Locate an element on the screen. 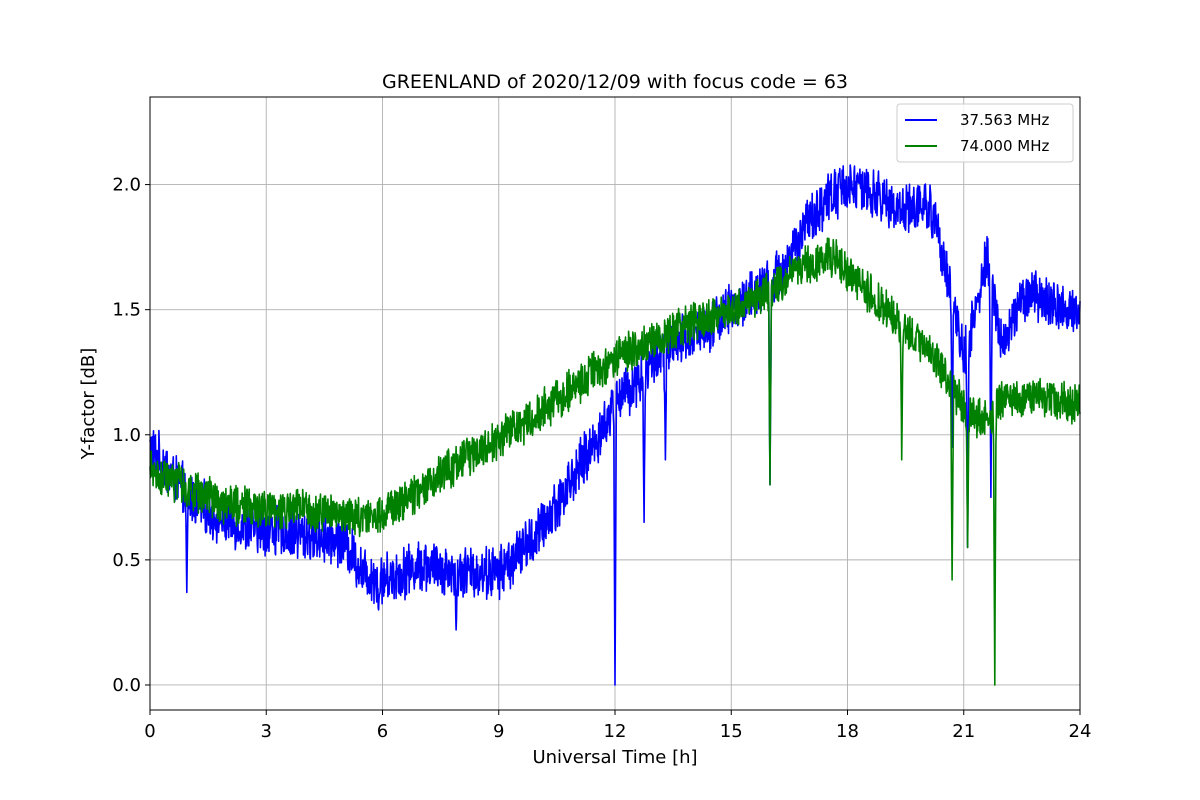 This screenshot has height=800, width=1200. x-tick-label: 9 is located at coordinates (498, 731).